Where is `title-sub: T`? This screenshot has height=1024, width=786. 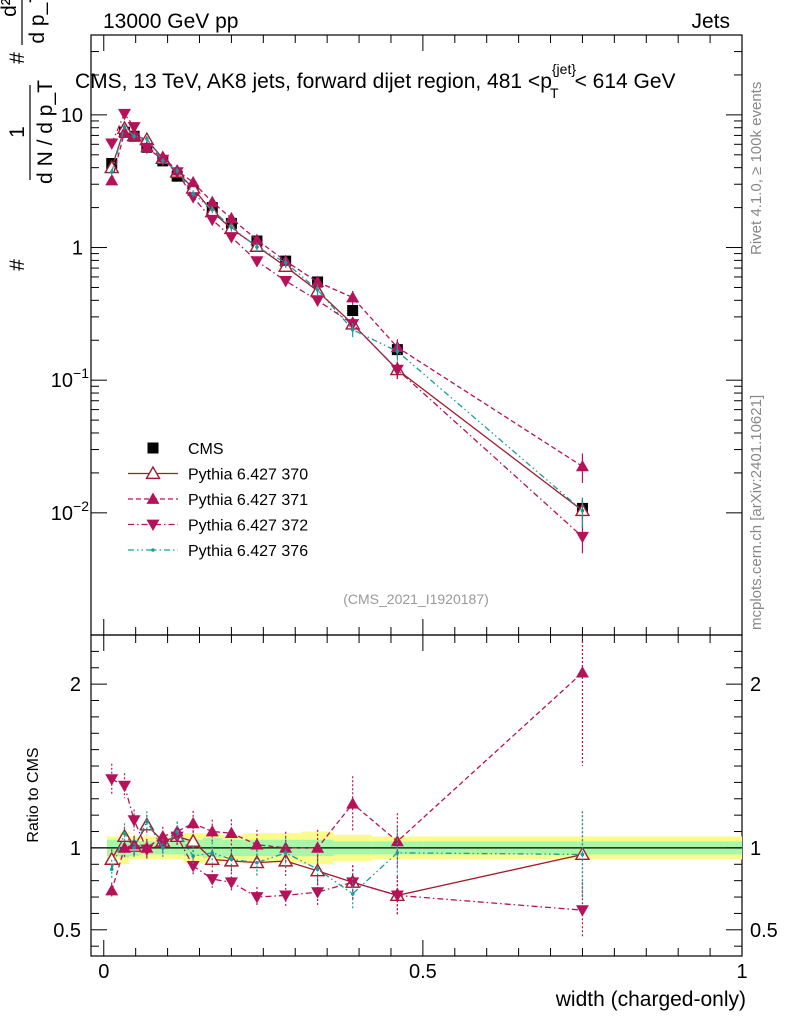 title-sub: T is located at coordinates (554, 93).